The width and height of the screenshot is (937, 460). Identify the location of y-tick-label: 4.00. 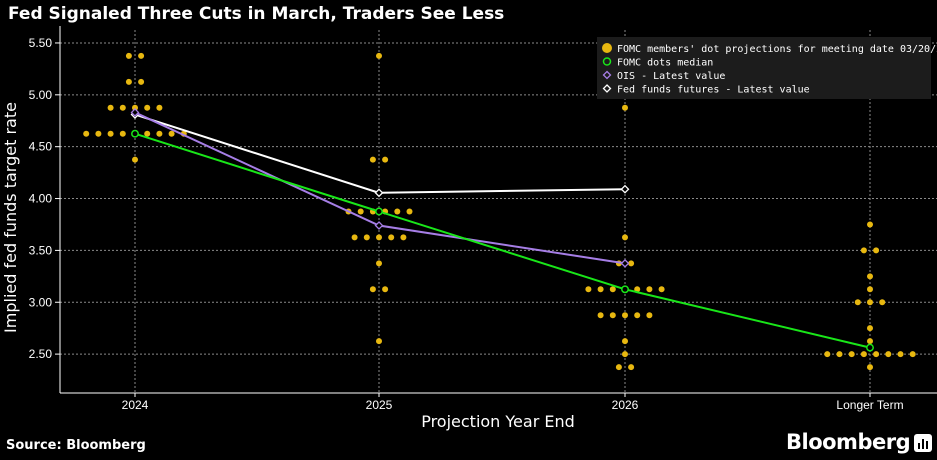
(41, 199).